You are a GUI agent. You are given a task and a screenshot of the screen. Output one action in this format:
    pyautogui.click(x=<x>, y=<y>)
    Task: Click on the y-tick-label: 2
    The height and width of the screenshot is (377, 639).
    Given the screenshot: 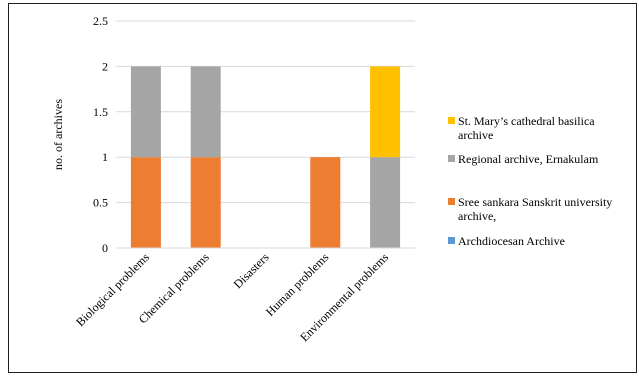 What is the action you would take?
    pyautogui.click(x=105, y=66)
    